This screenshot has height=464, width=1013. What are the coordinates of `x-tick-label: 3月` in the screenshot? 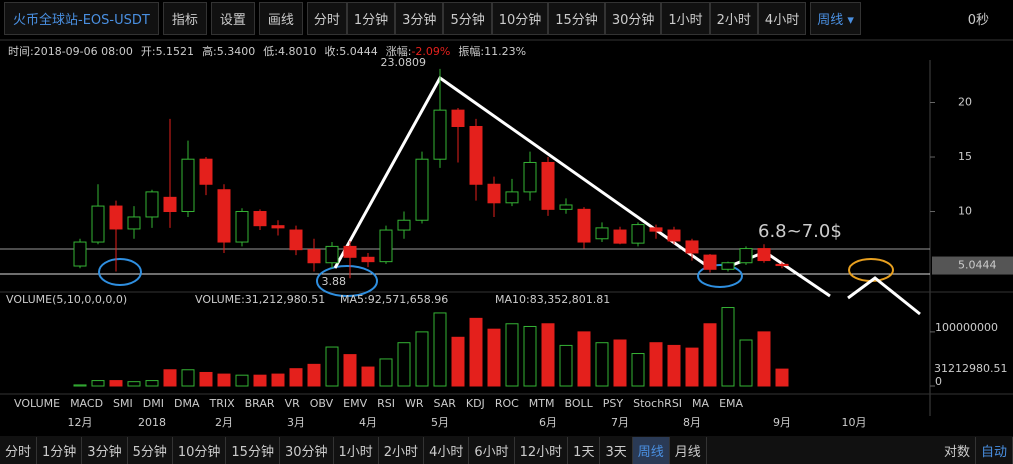 It's located at (296, 422).